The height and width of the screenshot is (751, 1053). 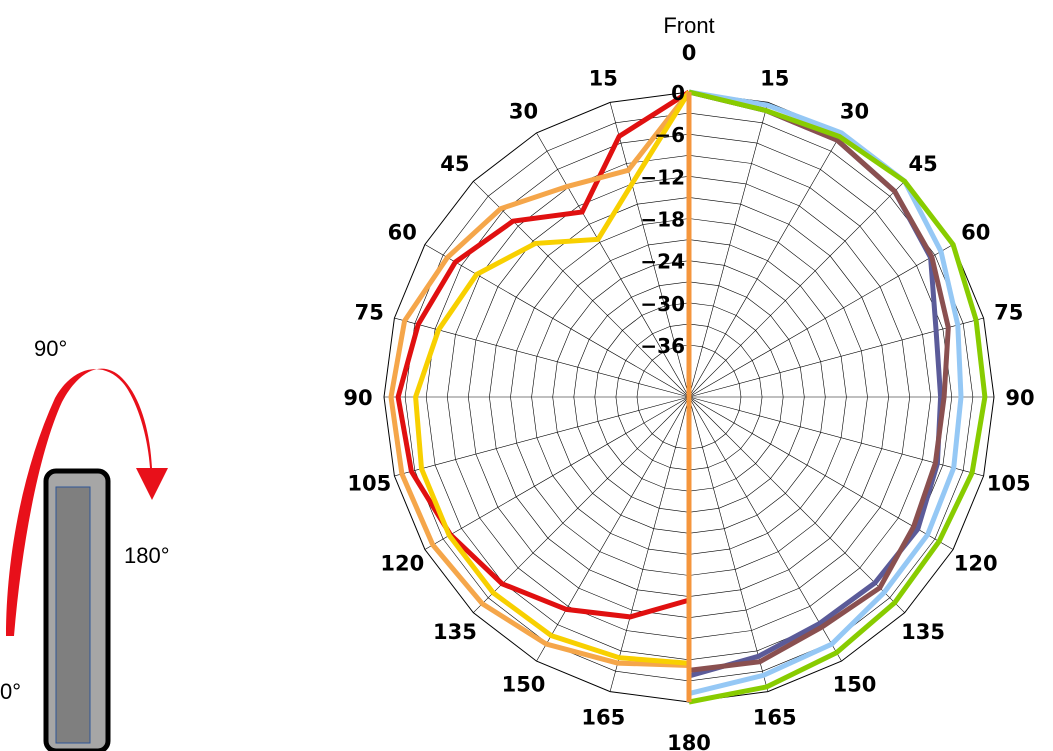 What do you see at coordinates (50, 348) in the screenshot?
I see `label-90-deg: 90°` at bounding box center [50, 348].